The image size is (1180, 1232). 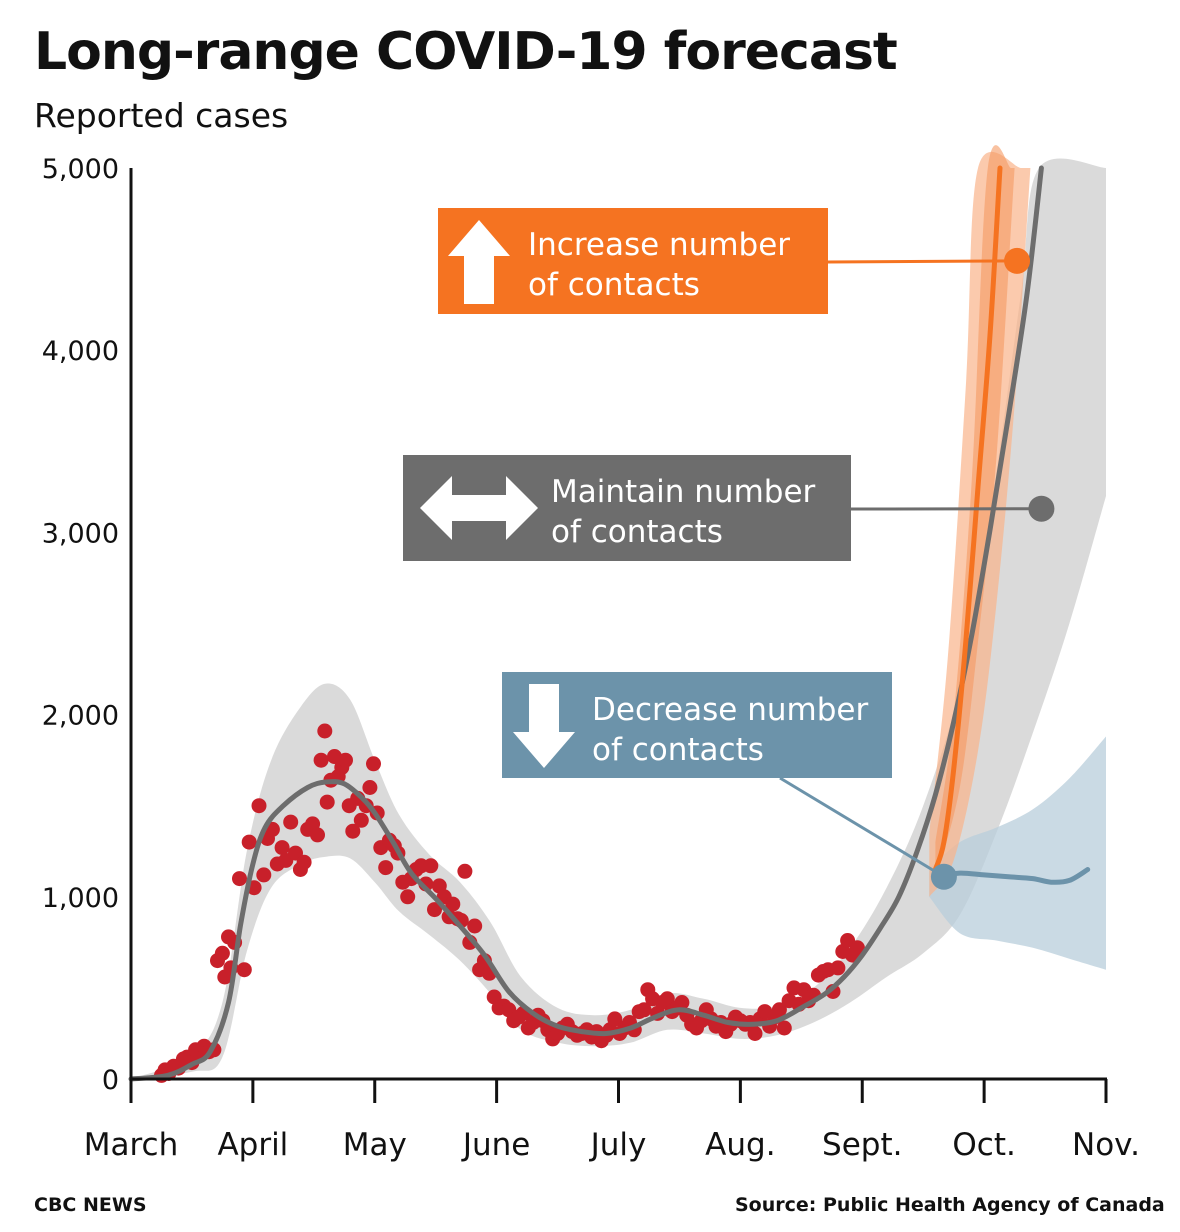 I want to click on y-tick-label: 2,000, so click(x=80, y=716).